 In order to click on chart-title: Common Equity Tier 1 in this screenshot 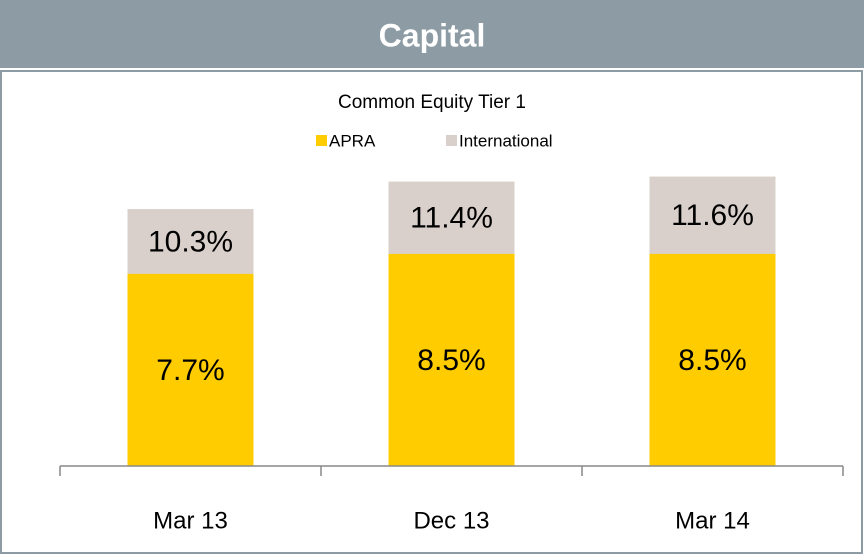, I will do `click(432, 102)`.